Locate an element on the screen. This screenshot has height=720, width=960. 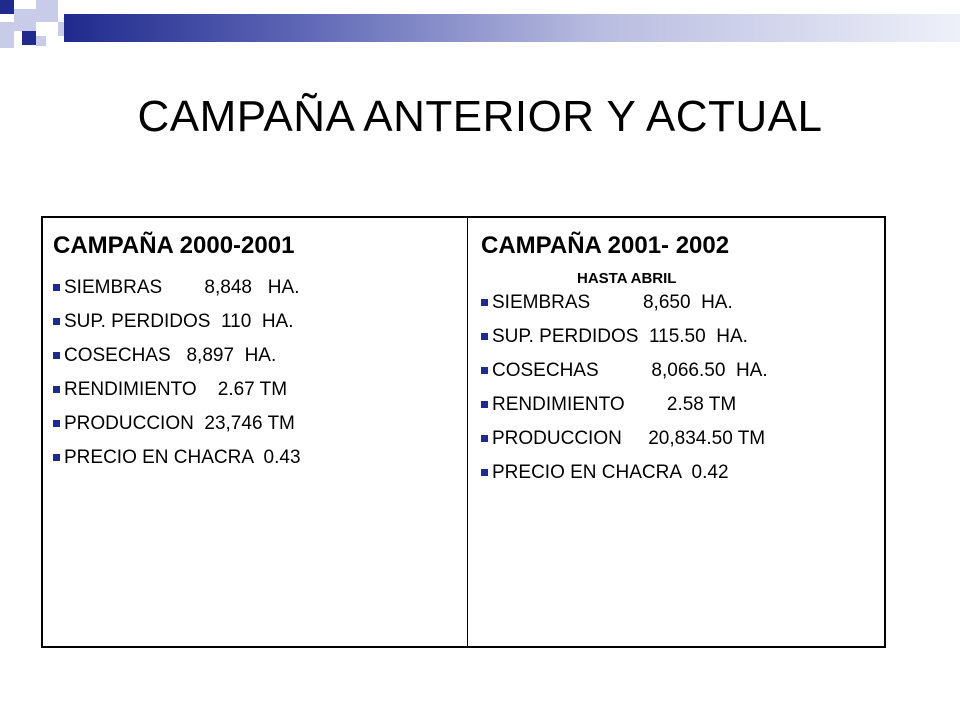
slide-title: CAMPAÑA ANTERIOR Y ACTUAL is located at coordinates (480, 116).